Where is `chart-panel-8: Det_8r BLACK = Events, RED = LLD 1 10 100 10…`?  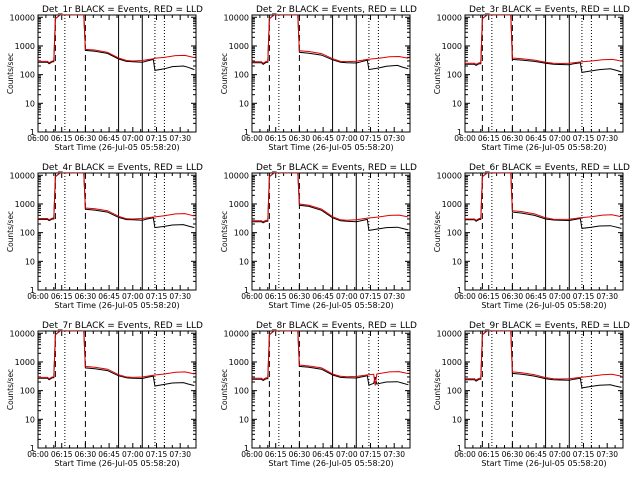 chart-panel-8: Det_8r BLACK = Events, RED = LLD 1 10 100 10… is located at coordinates (318, 394).